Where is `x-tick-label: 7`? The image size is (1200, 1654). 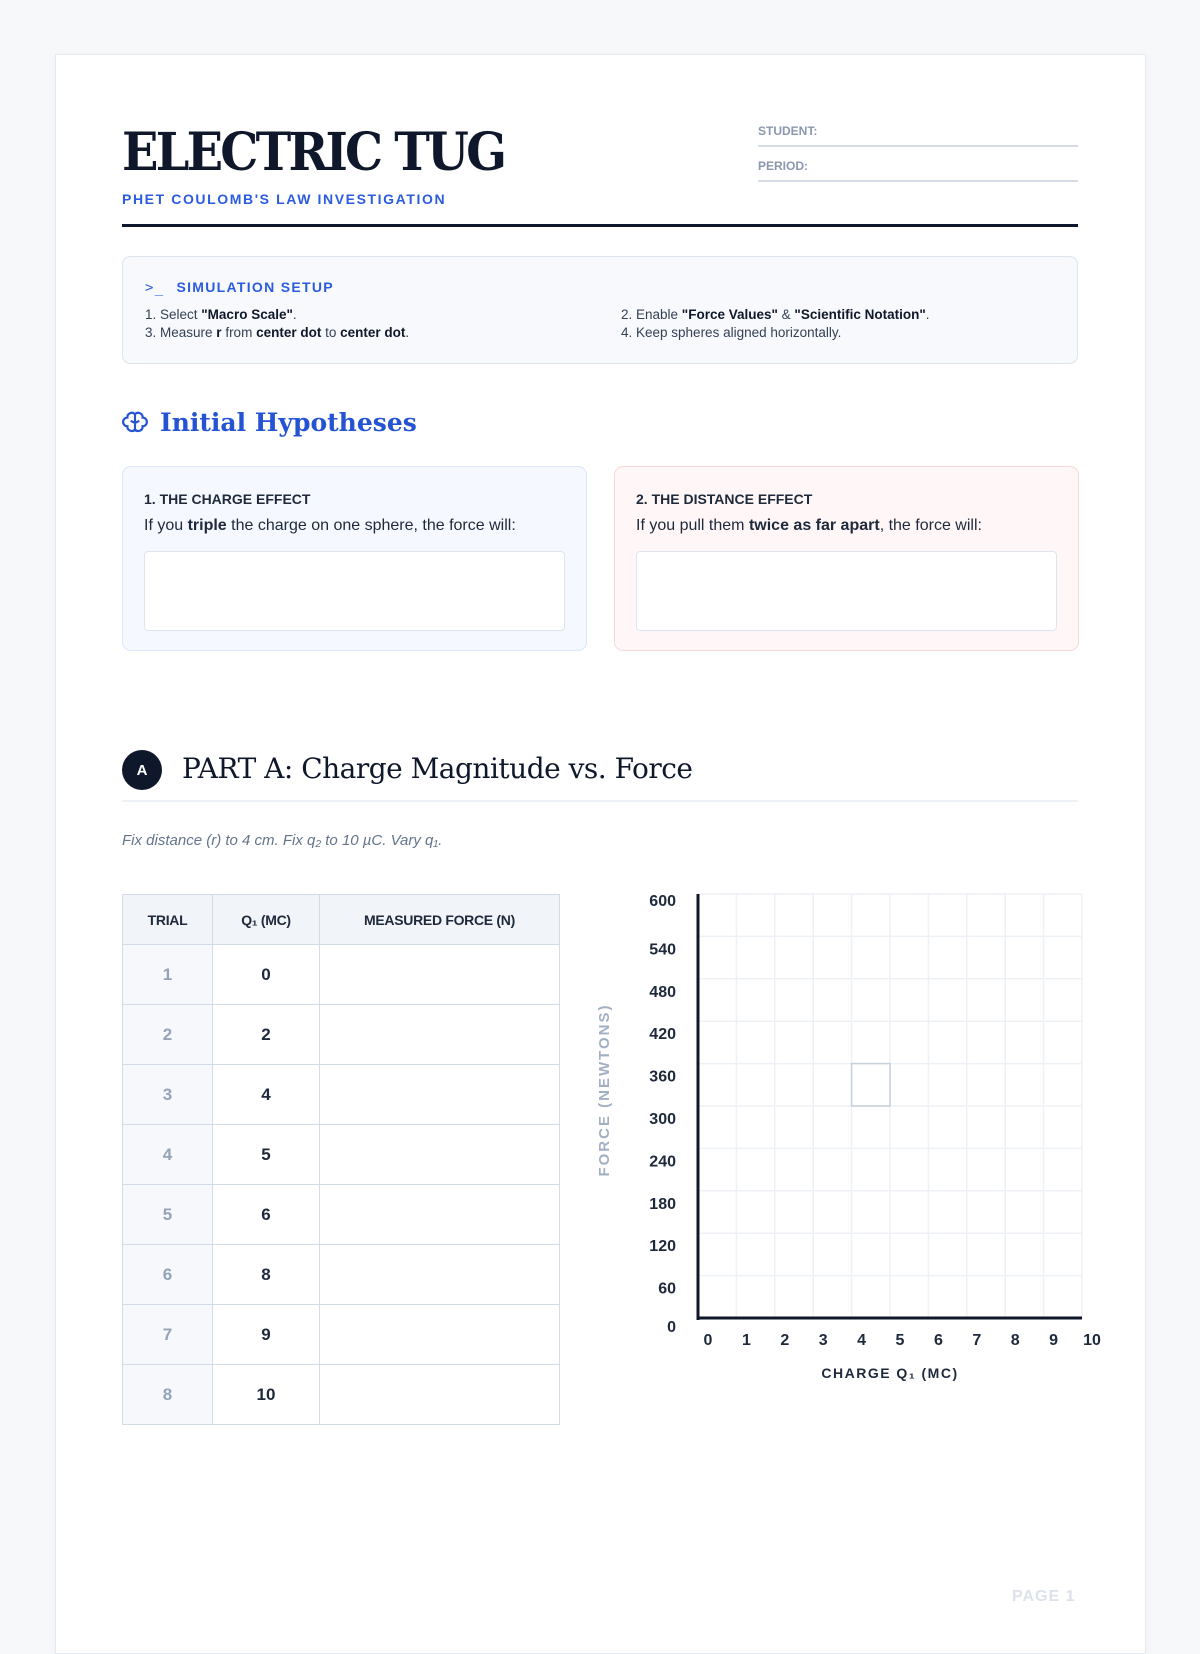
x-tick-label: 7 is located at coordinates (976, 1340).